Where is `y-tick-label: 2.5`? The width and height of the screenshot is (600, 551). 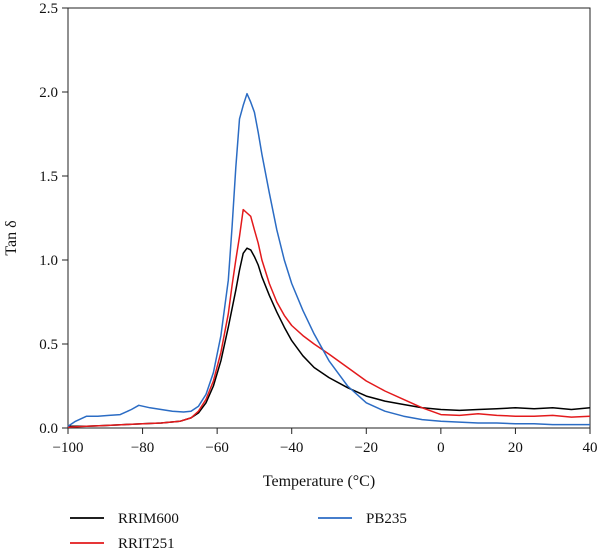 y-tick-label: 2.5 is located at coordinates (48, 9).